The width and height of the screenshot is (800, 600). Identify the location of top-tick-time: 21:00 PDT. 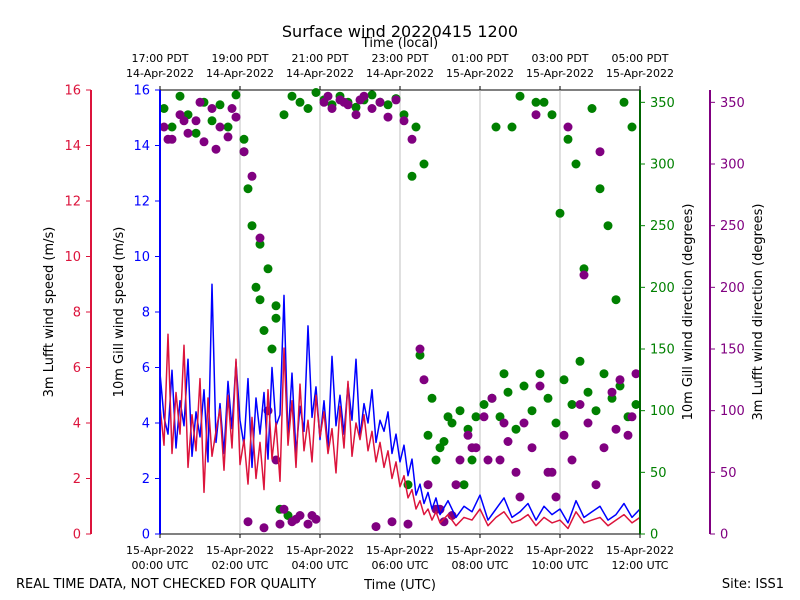
(319, 58).